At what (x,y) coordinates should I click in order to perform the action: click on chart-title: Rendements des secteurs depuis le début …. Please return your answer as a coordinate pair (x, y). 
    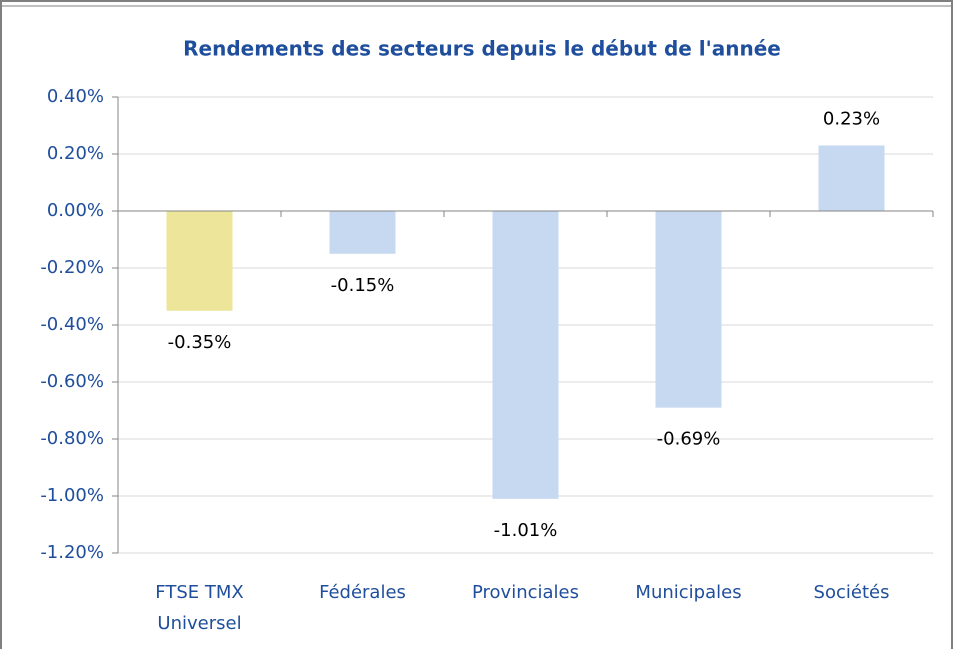
    Looking at the image, I should click on (482, 49).